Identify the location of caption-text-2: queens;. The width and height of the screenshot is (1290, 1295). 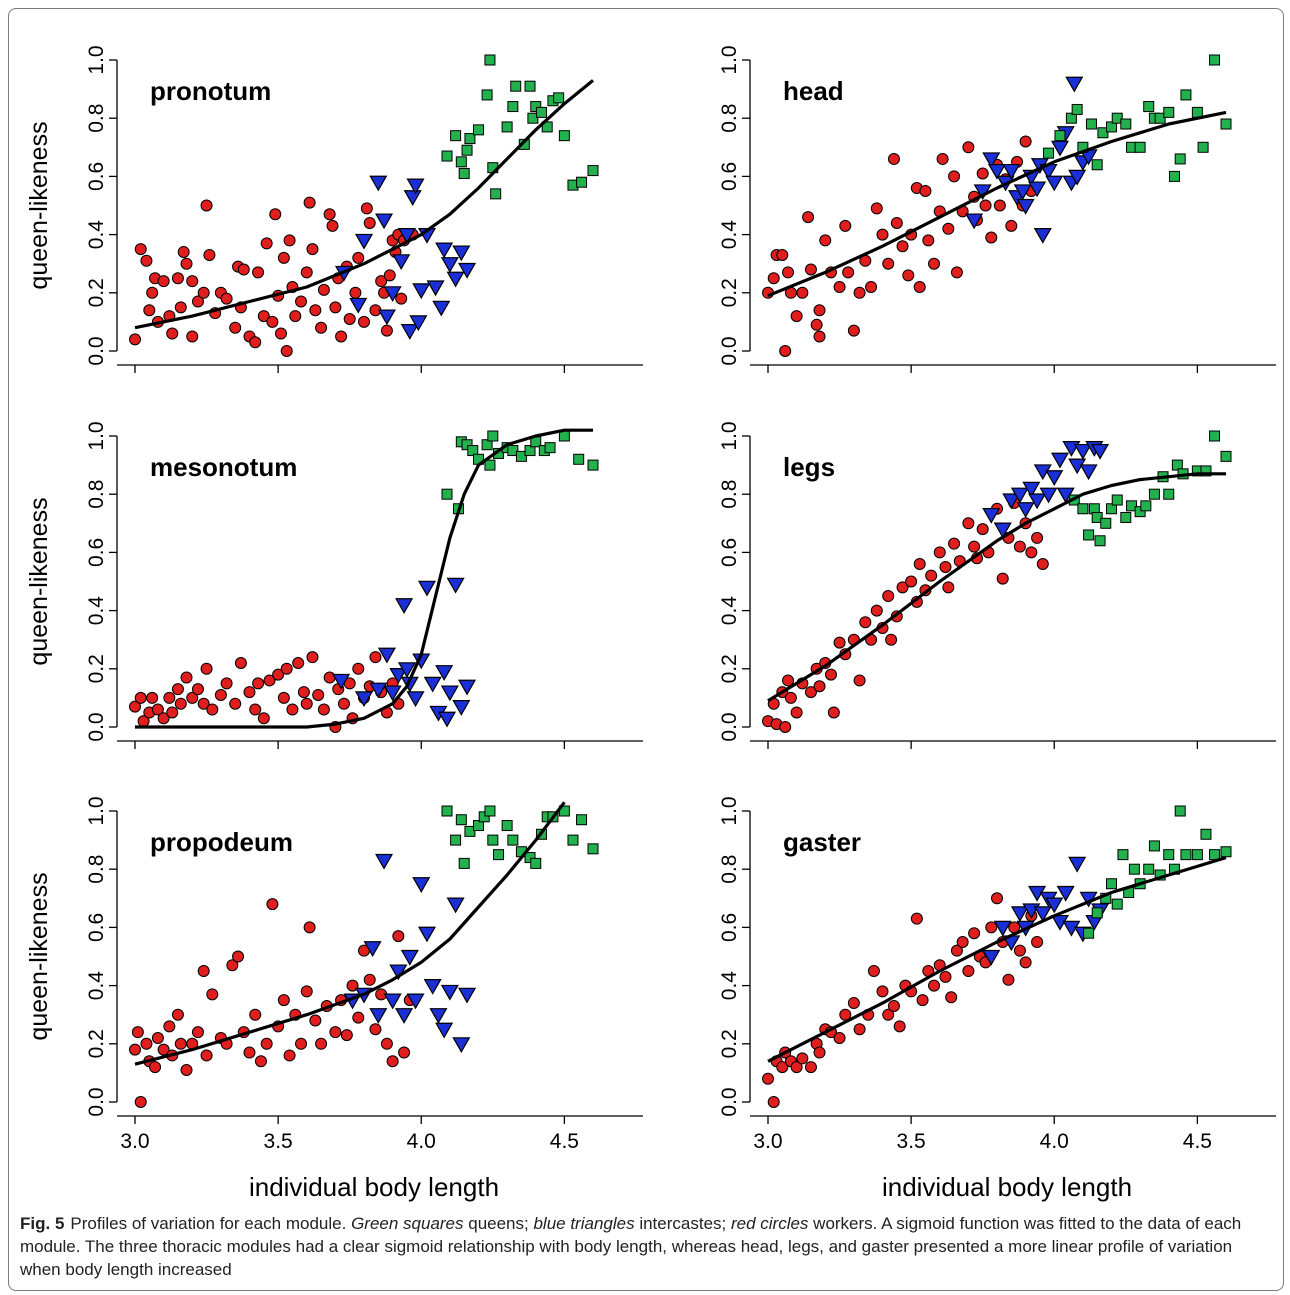
(498, 1223).